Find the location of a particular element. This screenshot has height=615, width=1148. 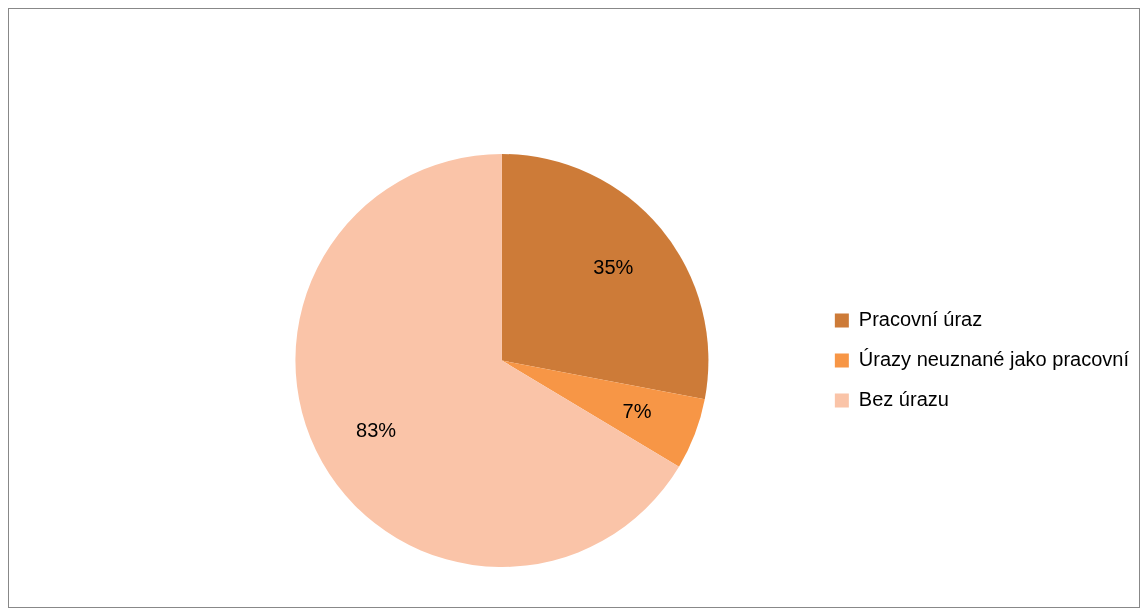

legend-label: Úrazy neuznané jako pracovní is located at coordinates (994, 359).